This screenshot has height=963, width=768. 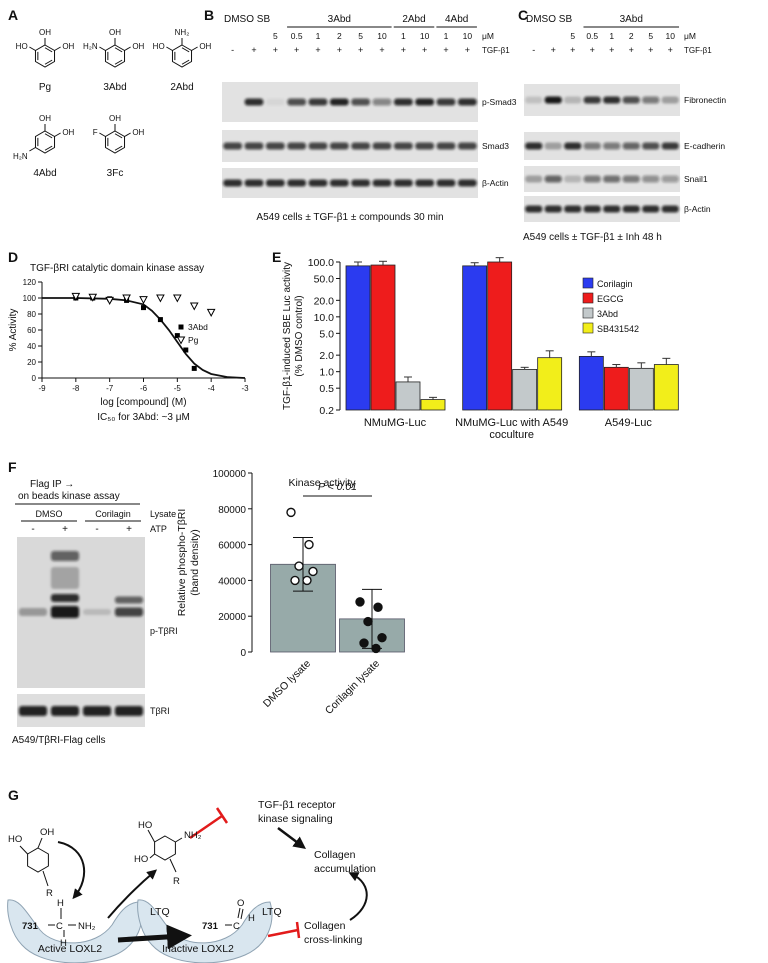 I want to click on y-tick-label: 2.0, so click(x=326, y=356).